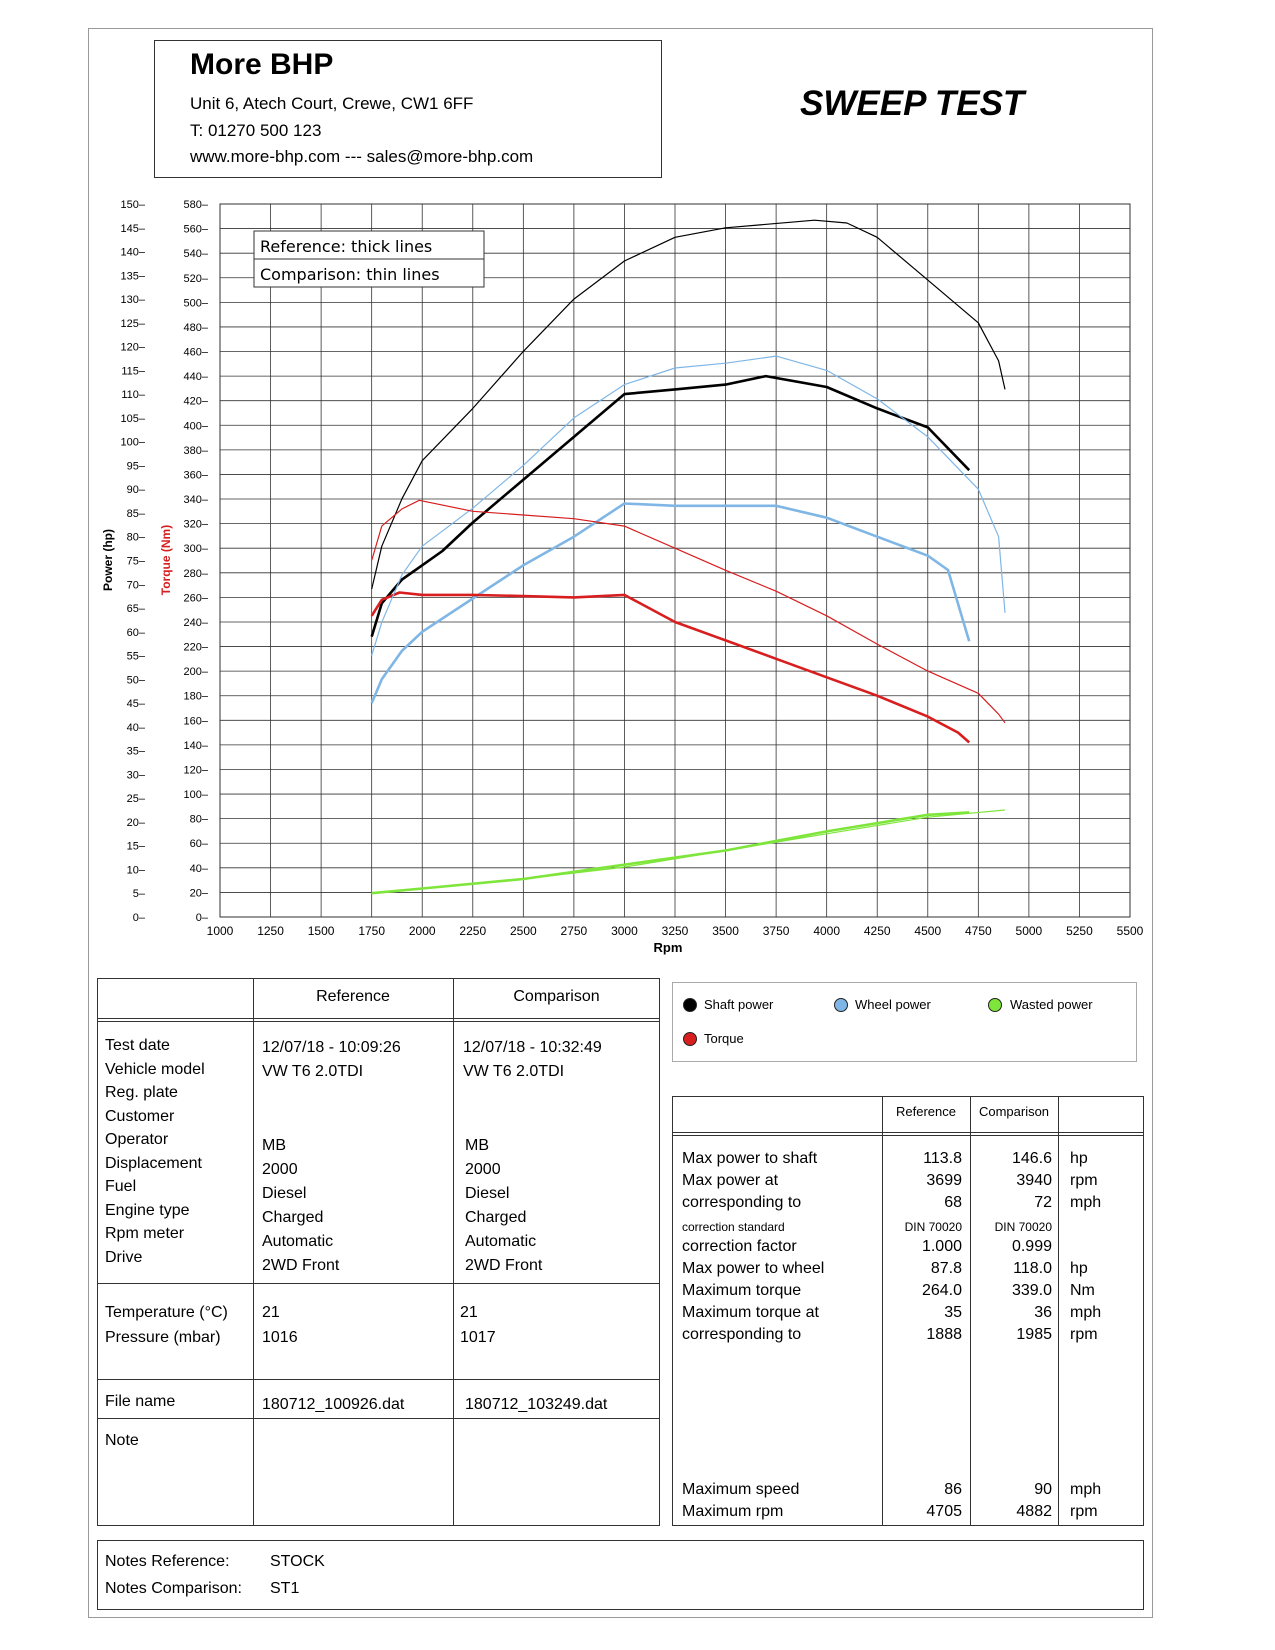 This screenshot has height=1650, width=1275. What do you see at coordinates (196, 525) in the screenshot?
I see `y2-tick-label: 320–` at bounding box center [196, 525].